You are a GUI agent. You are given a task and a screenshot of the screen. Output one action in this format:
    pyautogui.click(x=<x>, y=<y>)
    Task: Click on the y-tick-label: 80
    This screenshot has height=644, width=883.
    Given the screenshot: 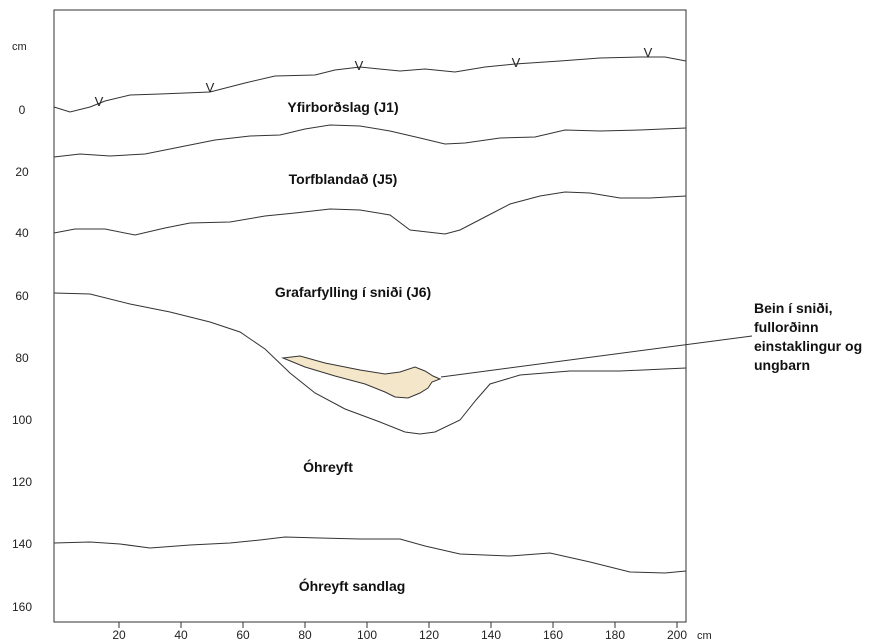 What is the action you would take?
    pyautogui.click(x=22, y=358)
    